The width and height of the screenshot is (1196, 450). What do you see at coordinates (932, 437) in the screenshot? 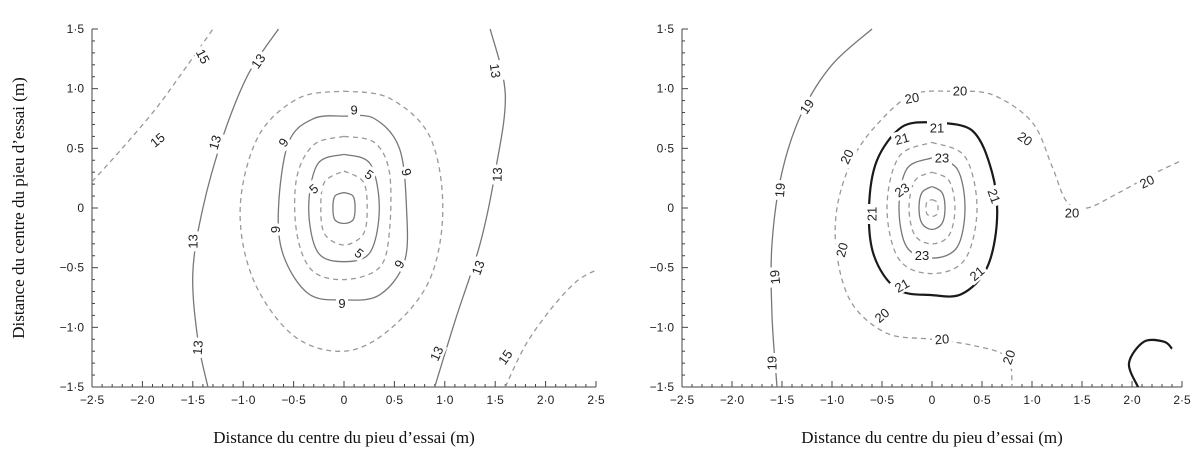
I see `x-axis-title: Distance du centre du pieu d’essai (m)` at bounding box center [932, 437].